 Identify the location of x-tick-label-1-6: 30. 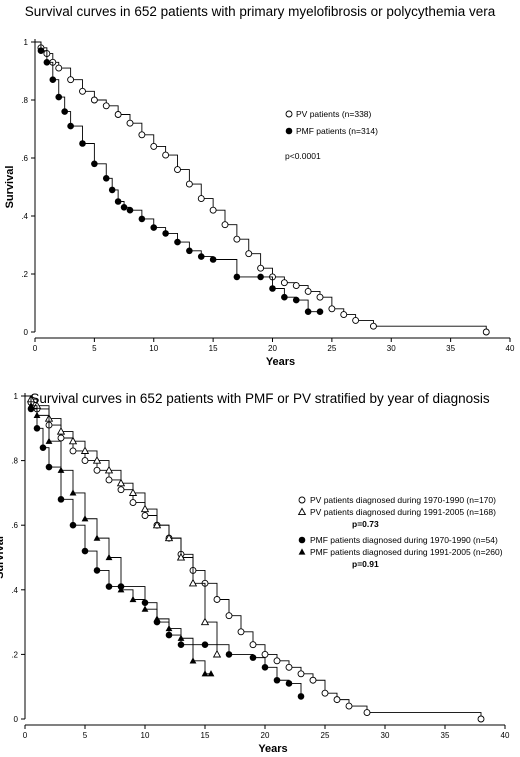
(385, 735).